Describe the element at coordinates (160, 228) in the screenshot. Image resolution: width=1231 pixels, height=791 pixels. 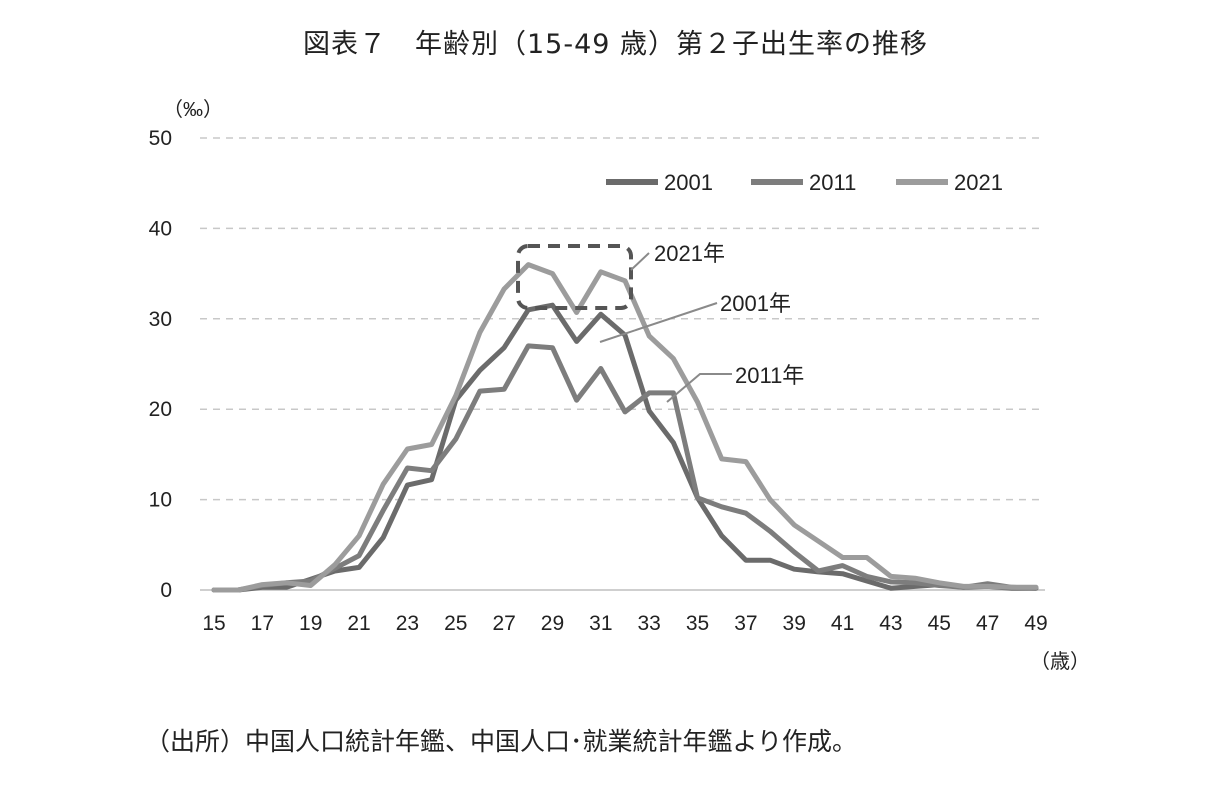
I see `y-tick-label: 40` at that location.